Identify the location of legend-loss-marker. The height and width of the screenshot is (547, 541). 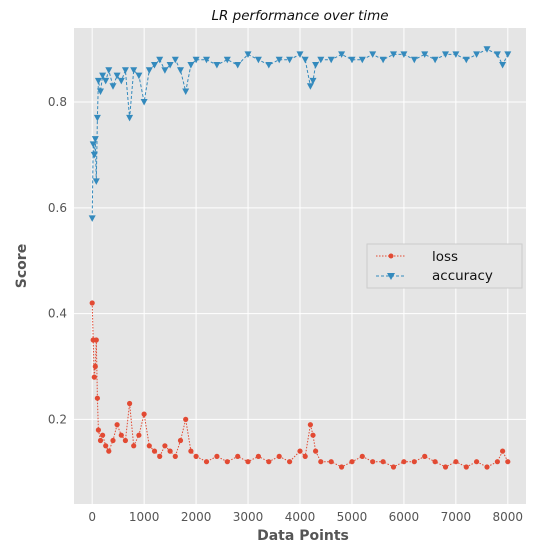
(391, 256).